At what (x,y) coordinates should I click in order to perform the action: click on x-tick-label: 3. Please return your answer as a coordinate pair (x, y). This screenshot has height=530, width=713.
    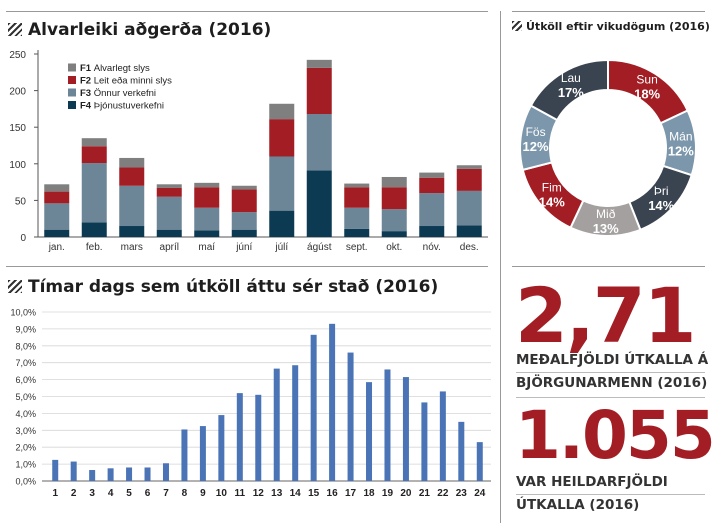
    Looking at the image, I should click on (92, 493).